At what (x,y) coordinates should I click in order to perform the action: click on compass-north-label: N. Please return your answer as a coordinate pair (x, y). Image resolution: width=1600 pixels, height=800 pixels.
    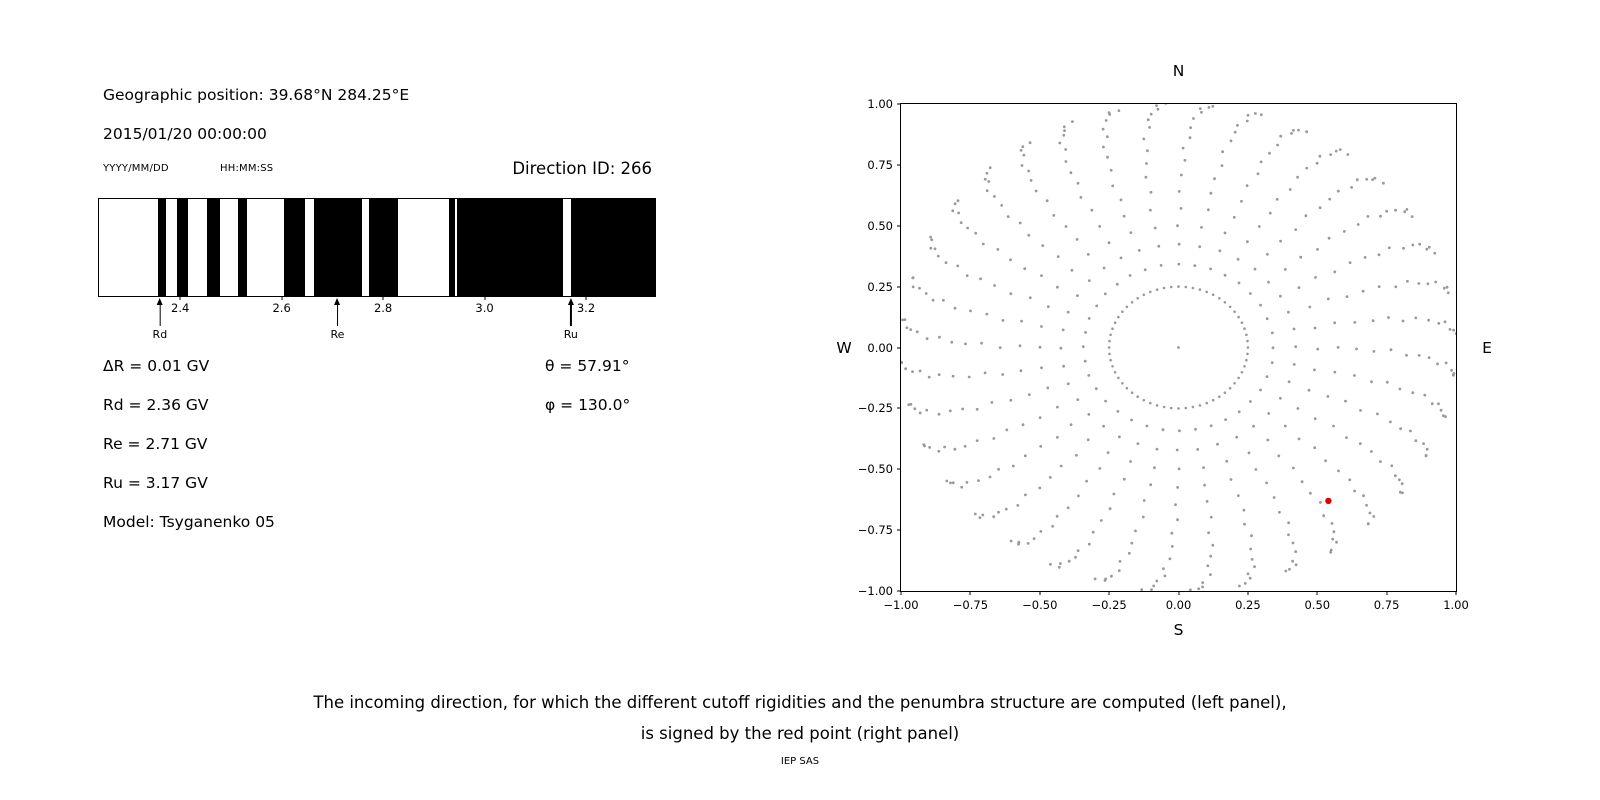
    Looking at the image, I should click on (1178, 71).